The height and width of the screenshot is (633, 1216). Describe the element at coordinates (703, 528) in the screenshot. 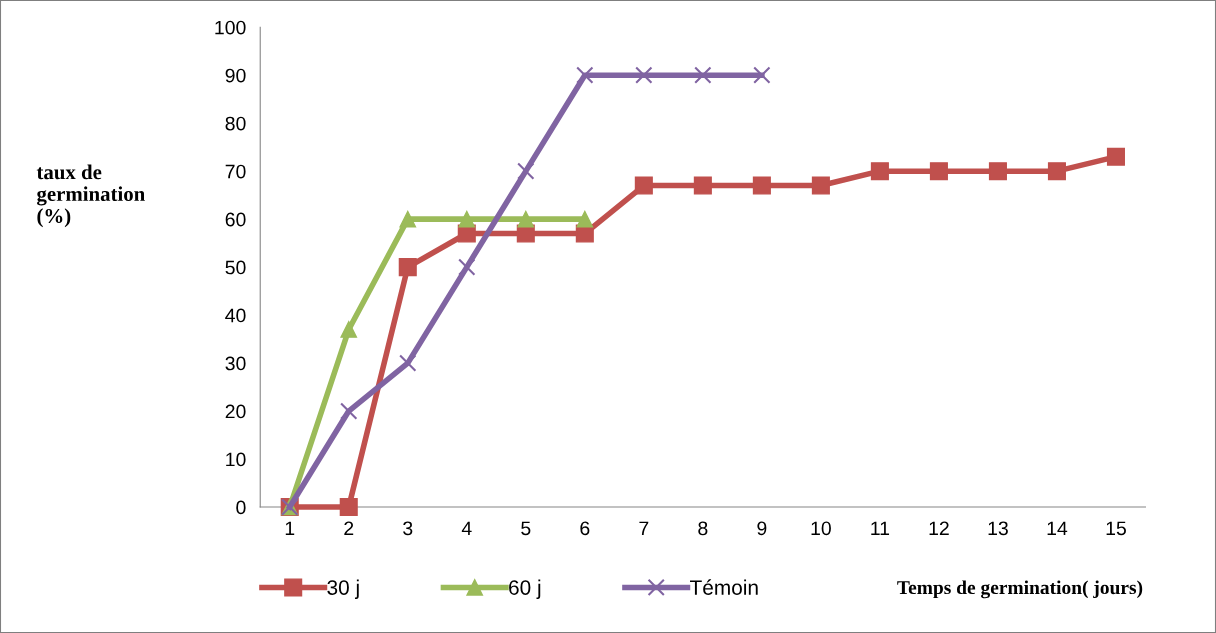

I see `x-tick-label: 8` at that location.